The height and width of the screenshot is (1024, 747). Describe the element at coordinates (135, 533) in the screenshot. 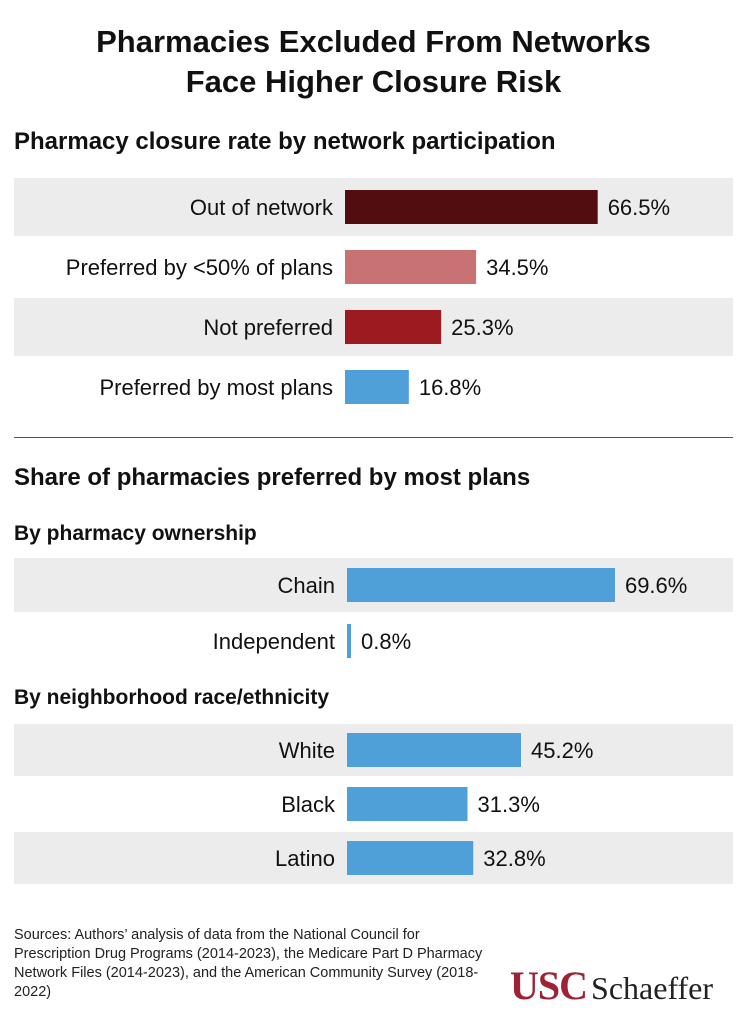

I see `ownership-subhead: By pharmacy ownership` at that location.